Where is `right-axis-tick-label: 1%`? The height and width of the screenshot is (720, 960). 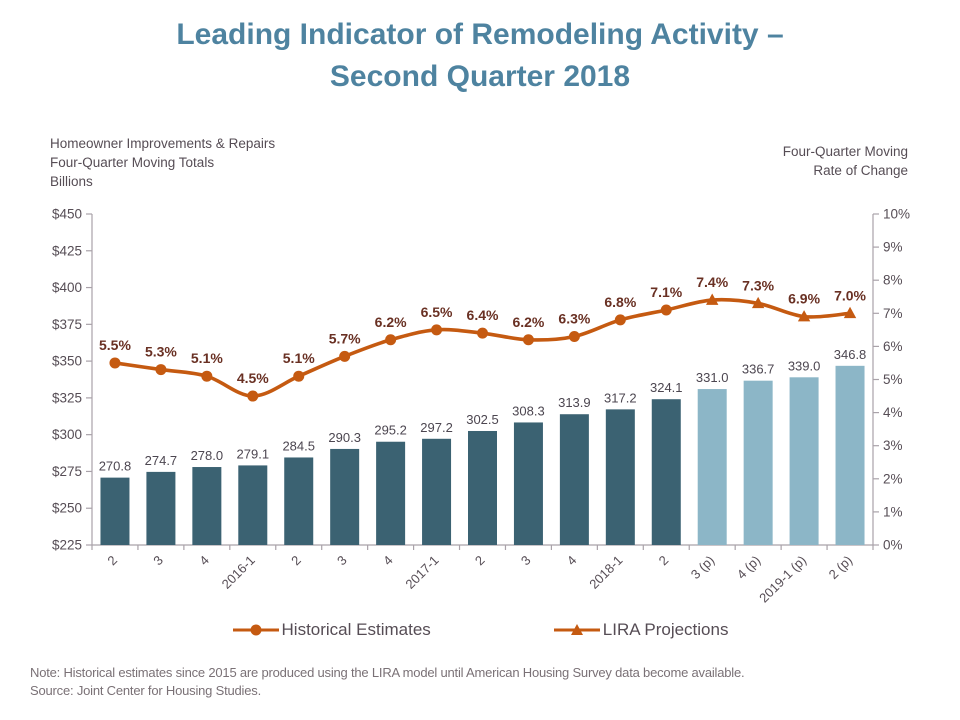 right-axis-tick-label: 1% is located at coordinates (893, 511).